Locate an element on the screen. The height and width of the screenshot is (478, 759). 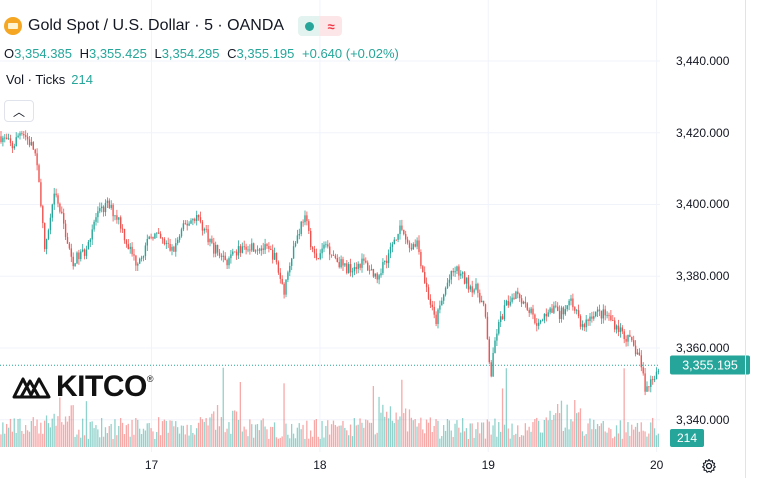
high-key: H is located at coordinates (84, 53).